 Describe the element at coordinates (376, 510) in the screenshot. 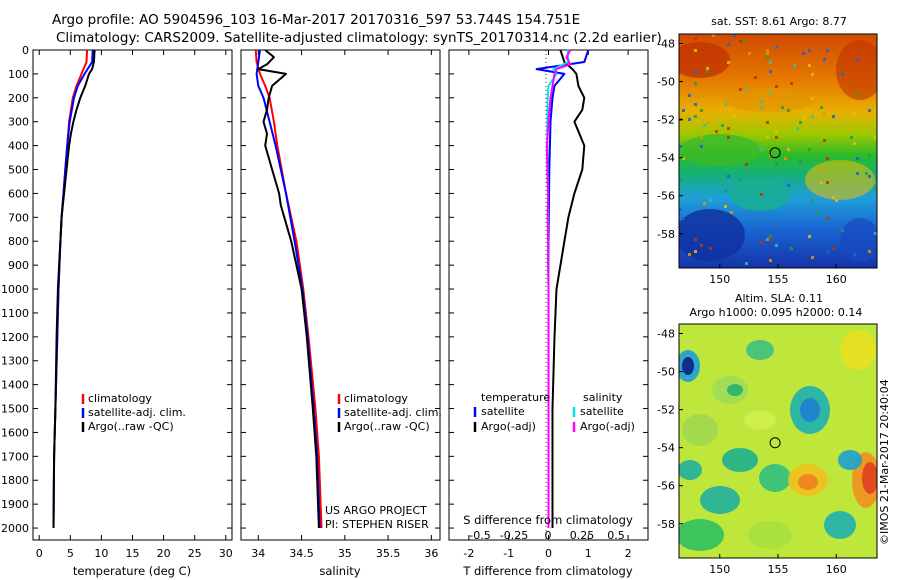

I see `project-annotation-line1: US ARGO PROJECT` at that location.